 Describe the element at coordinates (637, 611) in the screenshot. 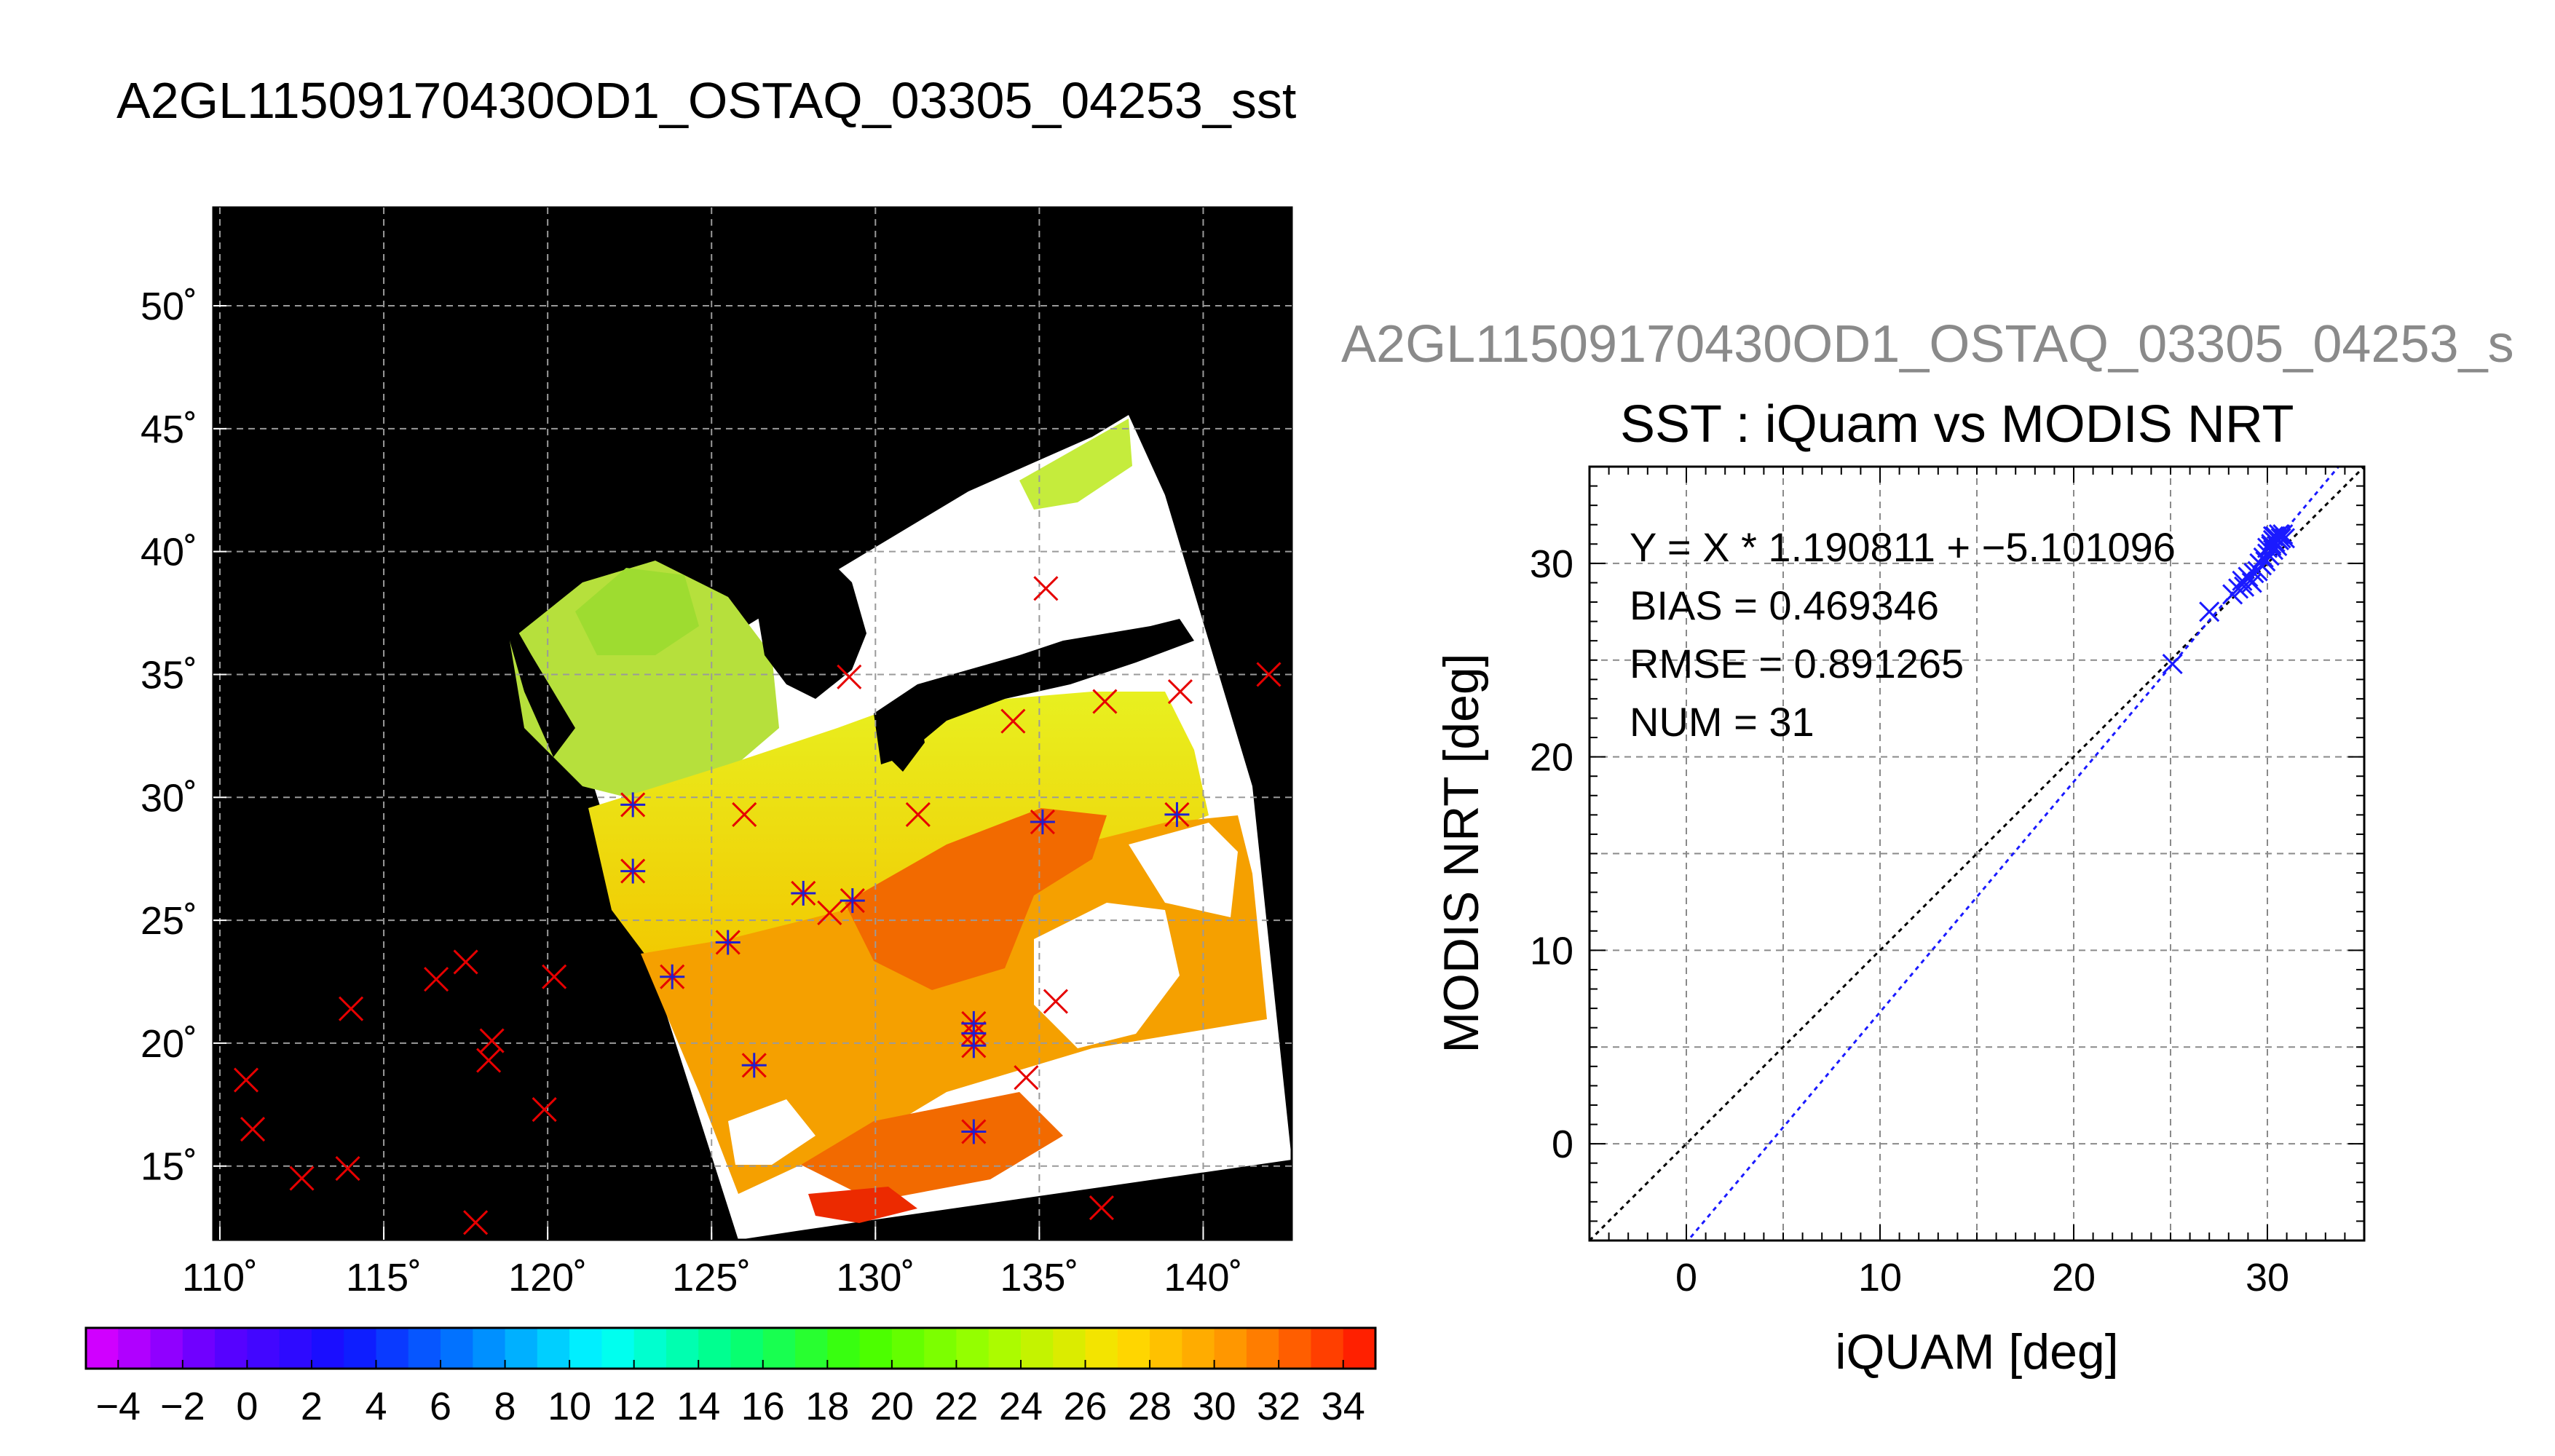

I see `sst-green-patch` at that location.